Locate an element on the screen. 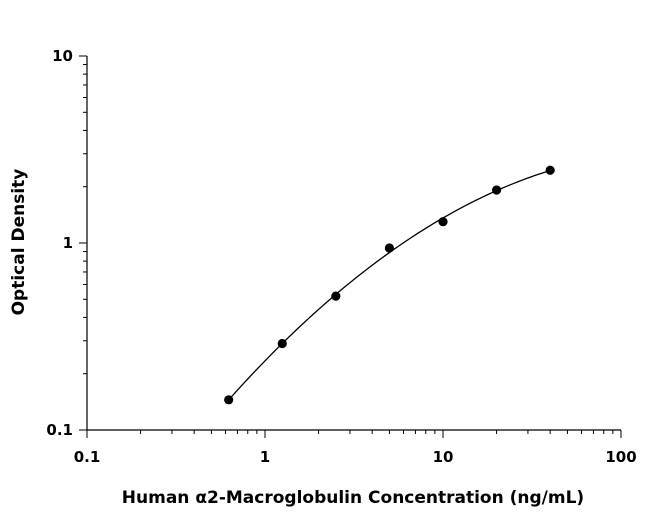 The image size is (650, 514). y-tick-label: 1 is located at coordinates (68, 243).